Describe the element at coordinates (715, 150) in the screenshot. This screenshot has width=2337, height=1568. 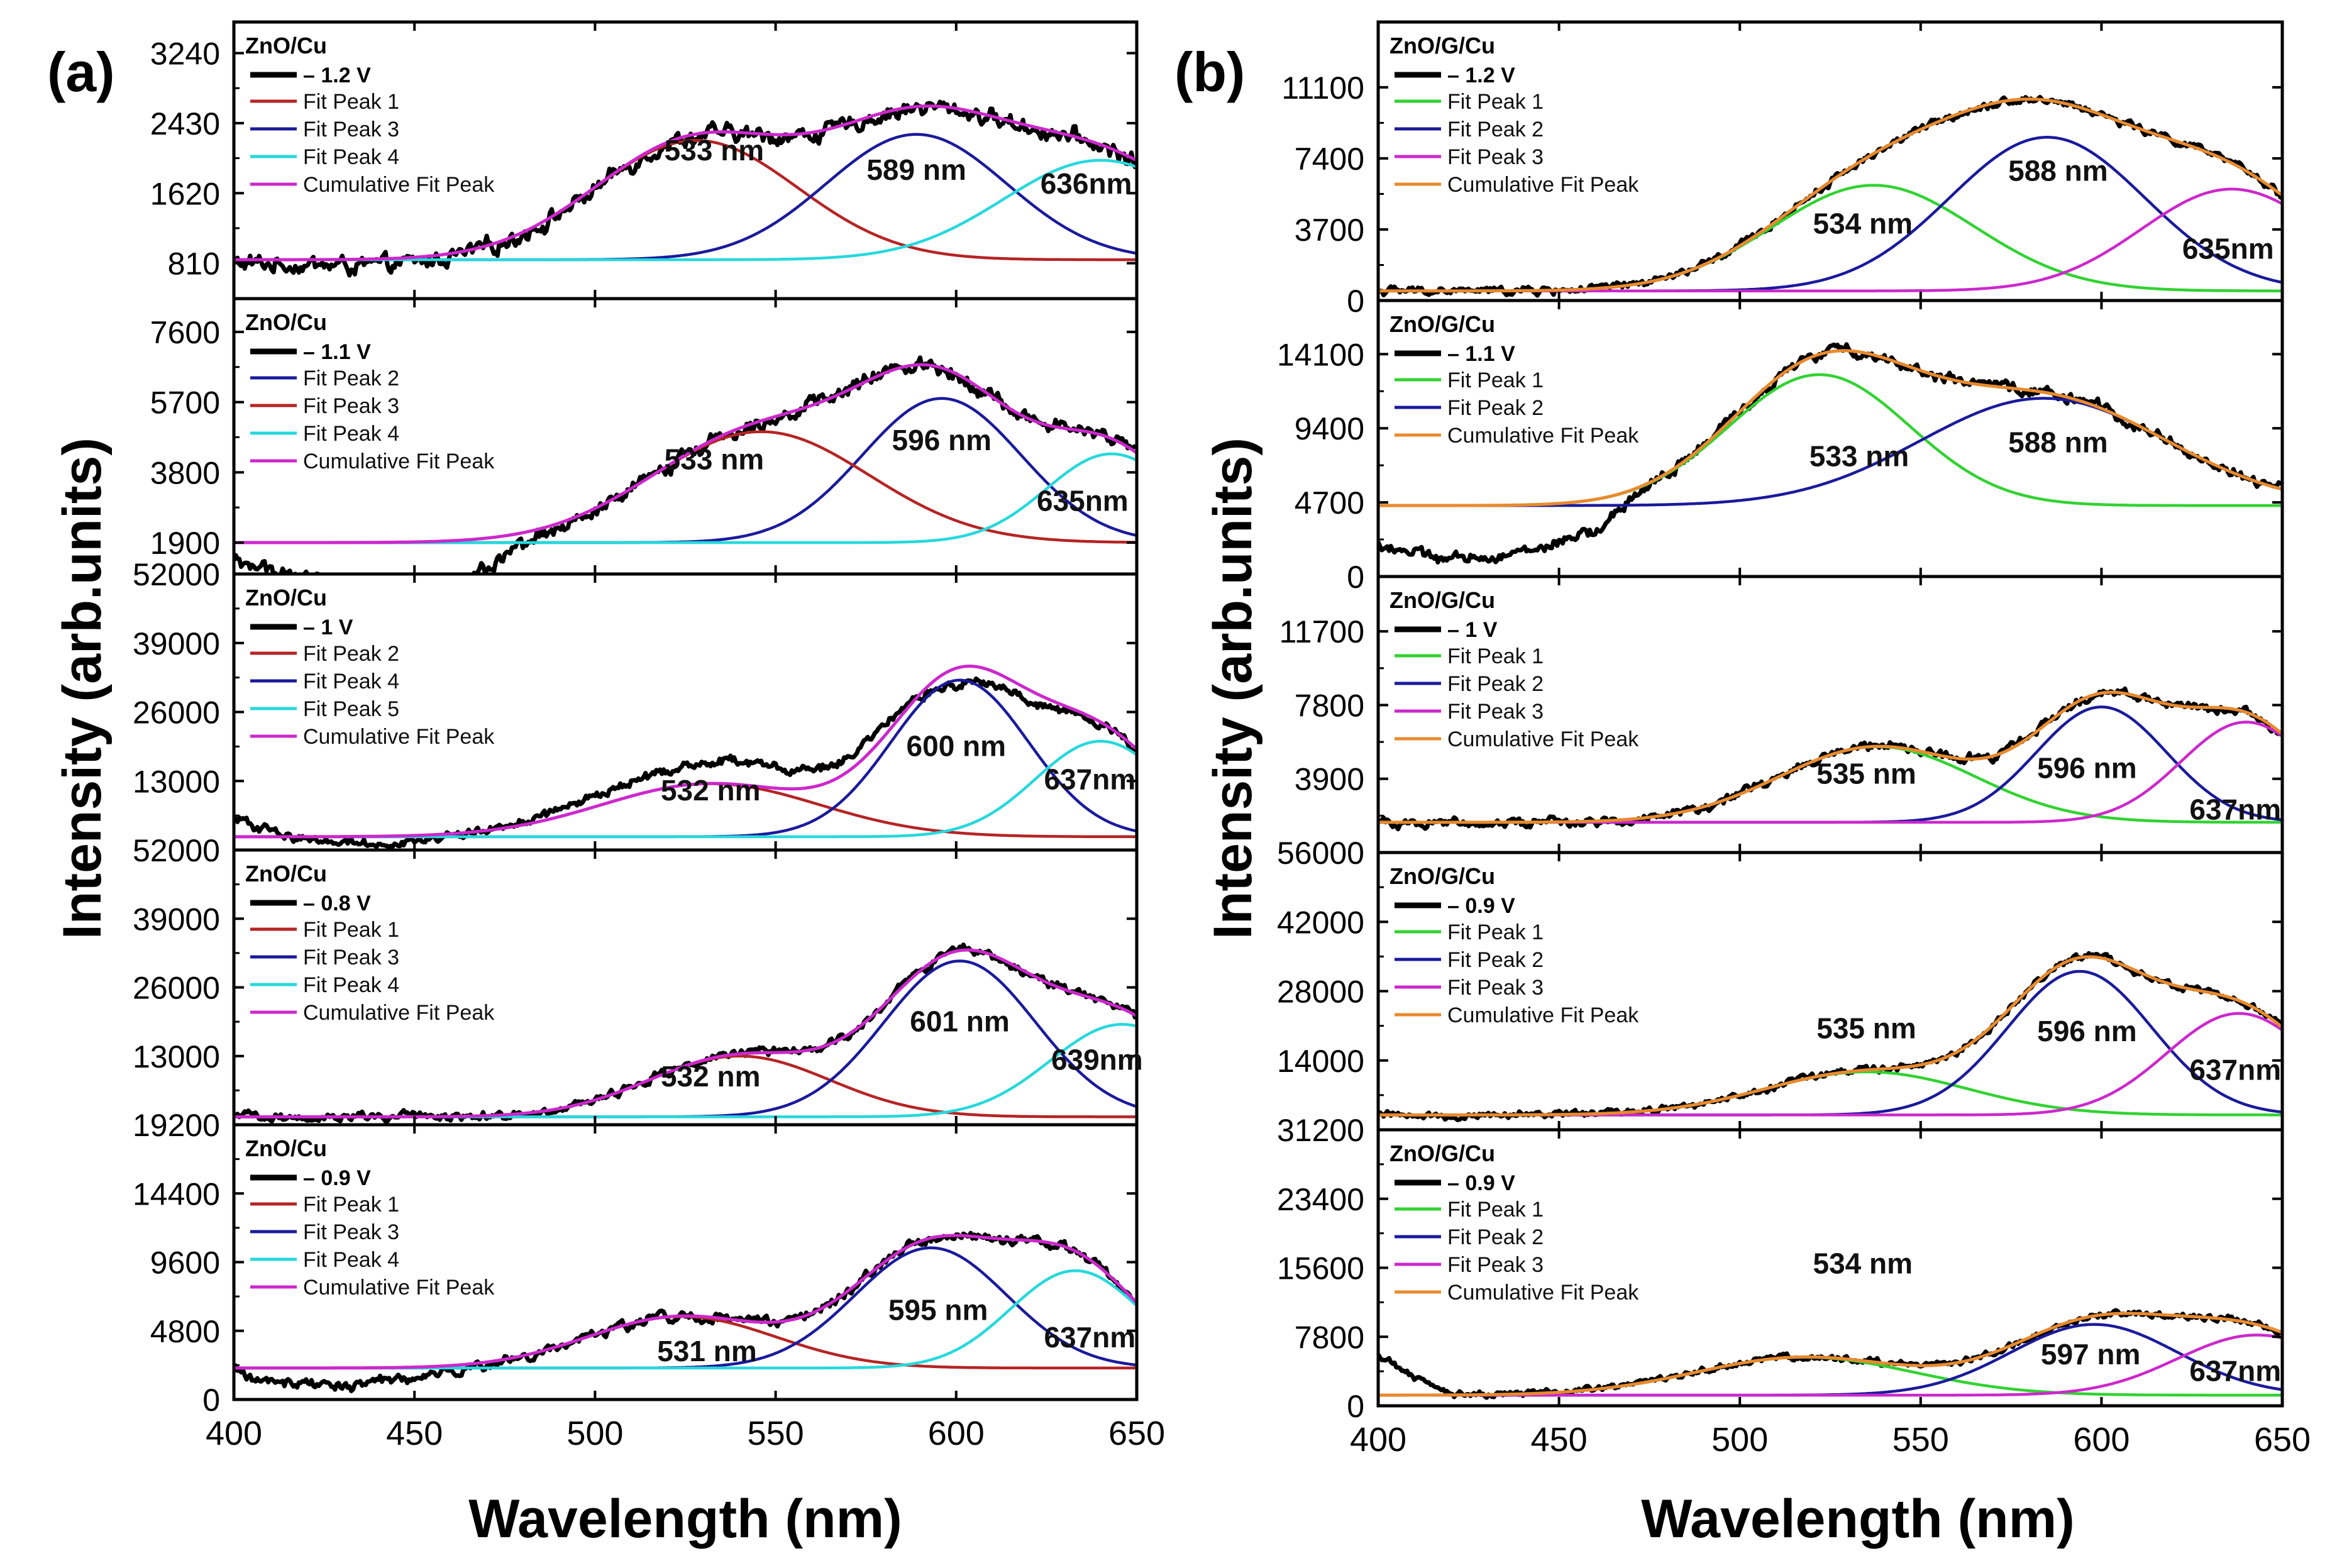
I see `peak-annotation: 533 nm` at that location.